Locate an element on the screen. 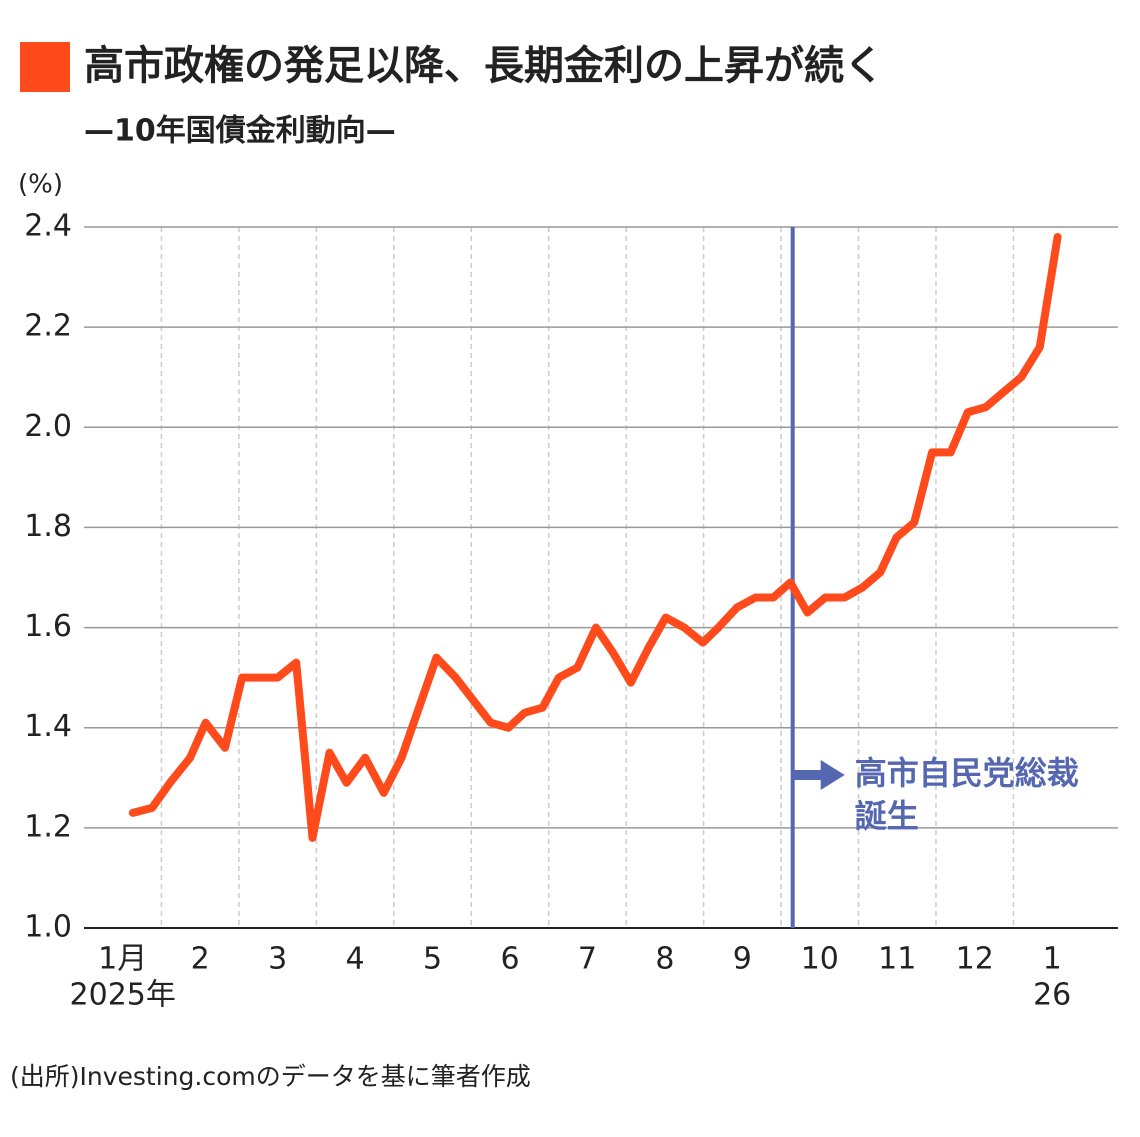  x-tick-label: 7 is located at coordinates (587, 959).